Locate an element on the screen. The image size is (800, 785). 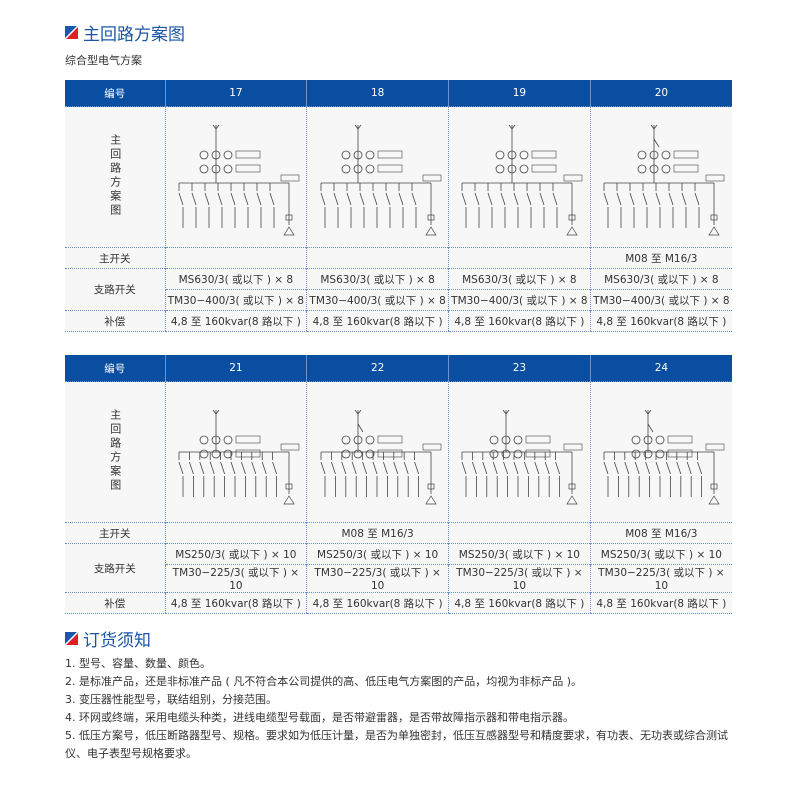
main-switch-row: 主开关 M08 至 M16/3 M08 至 M16/3 is located at coordinates (398, 533).